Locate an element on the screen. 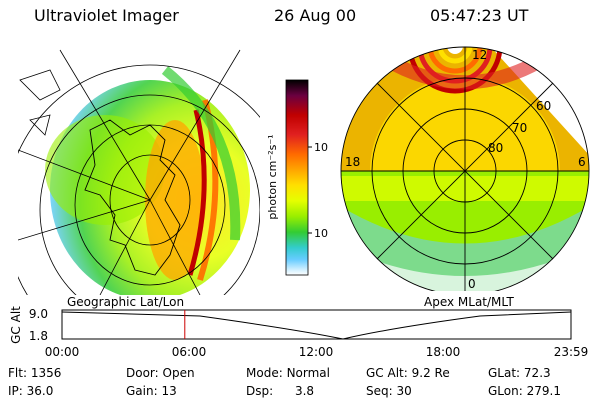 The height and width of the screenshot is (400, 600). x-tick-0600: 06:00 is located at coordinates (189, 352).